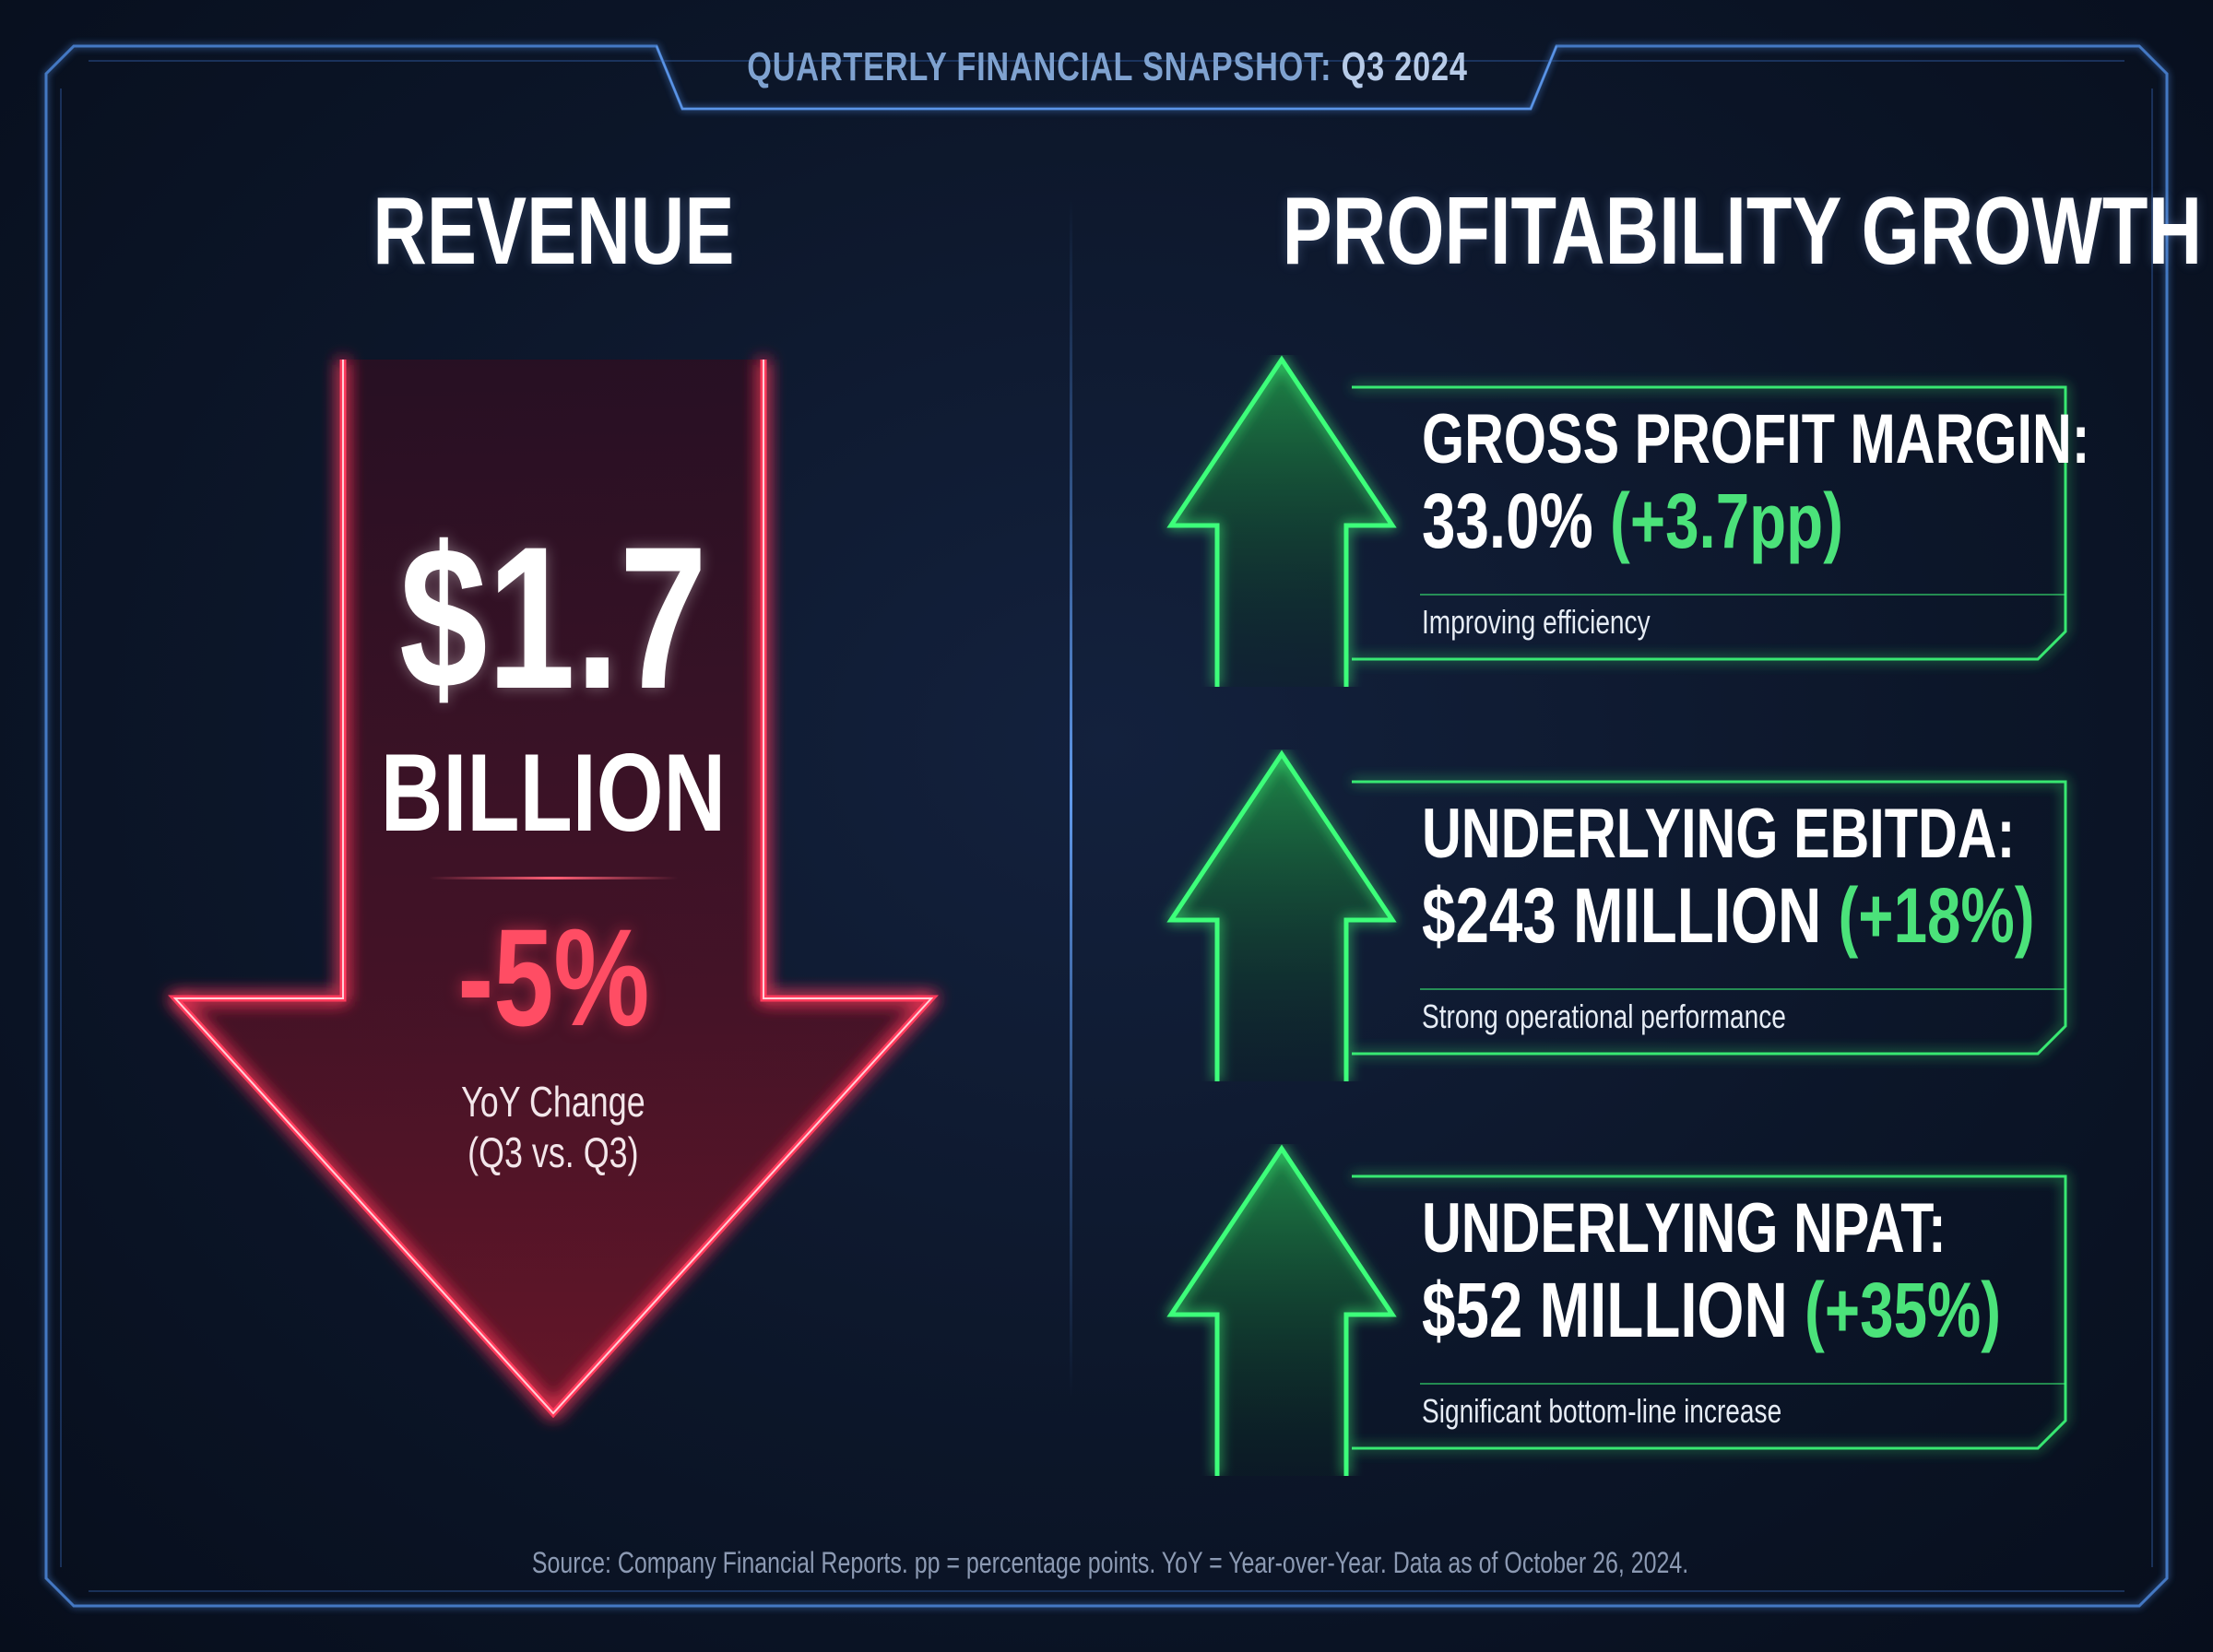 The height and width of the screenshot is (1652, 2213). What do you see at coordinates (1791, 622) in the screenshot?
I see `gross-margin-note: Improving efficiency` at bounding box center [1791, 622].